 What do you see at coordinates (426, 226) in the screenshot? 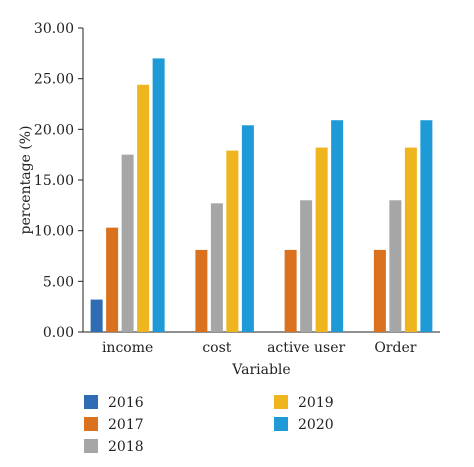
I see `bar-2020-order` at bounding box center [426, 226].